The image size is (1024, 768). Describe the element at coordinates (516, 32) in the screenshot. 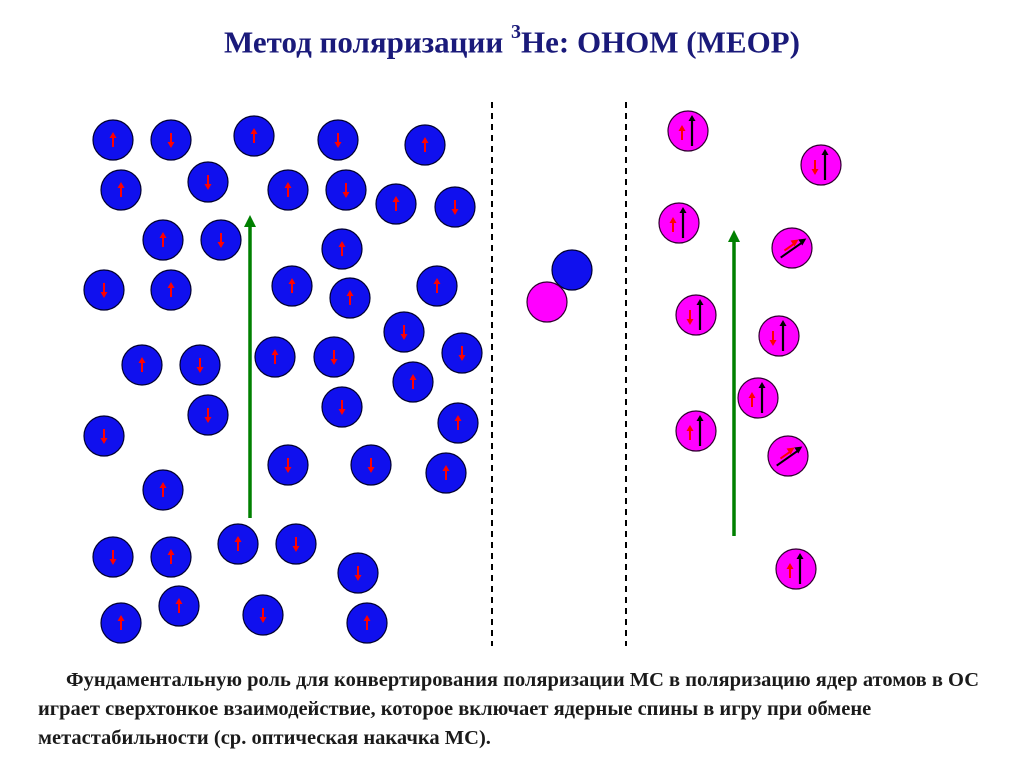

I see `title-superscript: 3` at that location.